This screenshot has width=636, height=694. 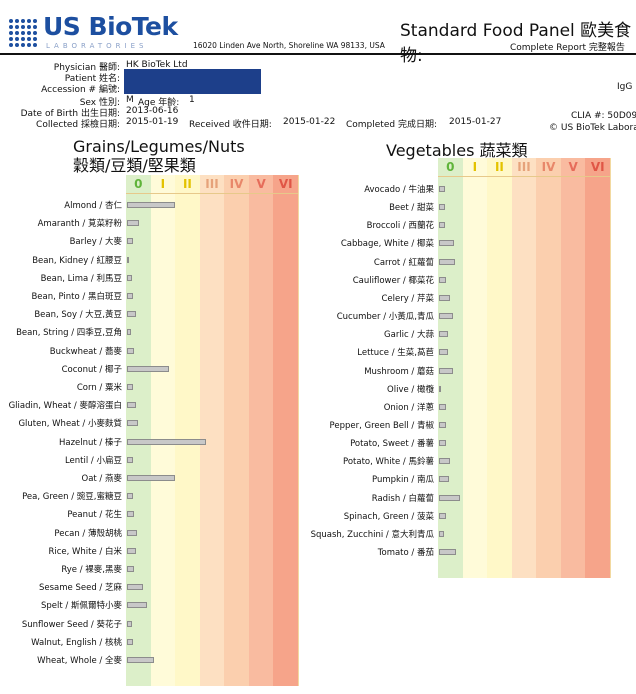 I want to click on report-subtitle: Complete Report 完整報告, so click(x=567, y=48).